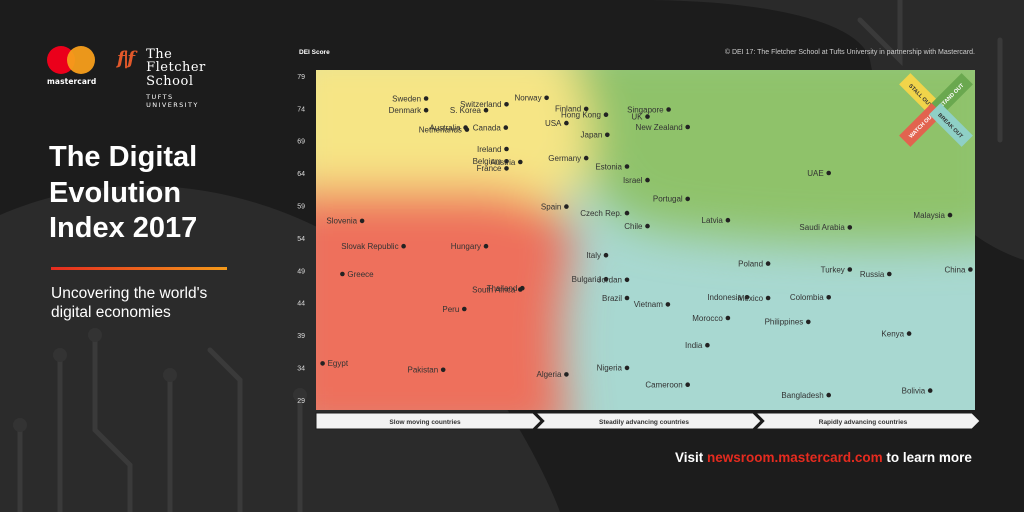  Describe the element at coordinates (691, 457) in the screenshot. I see `footer-prefix: Visit` at that location.